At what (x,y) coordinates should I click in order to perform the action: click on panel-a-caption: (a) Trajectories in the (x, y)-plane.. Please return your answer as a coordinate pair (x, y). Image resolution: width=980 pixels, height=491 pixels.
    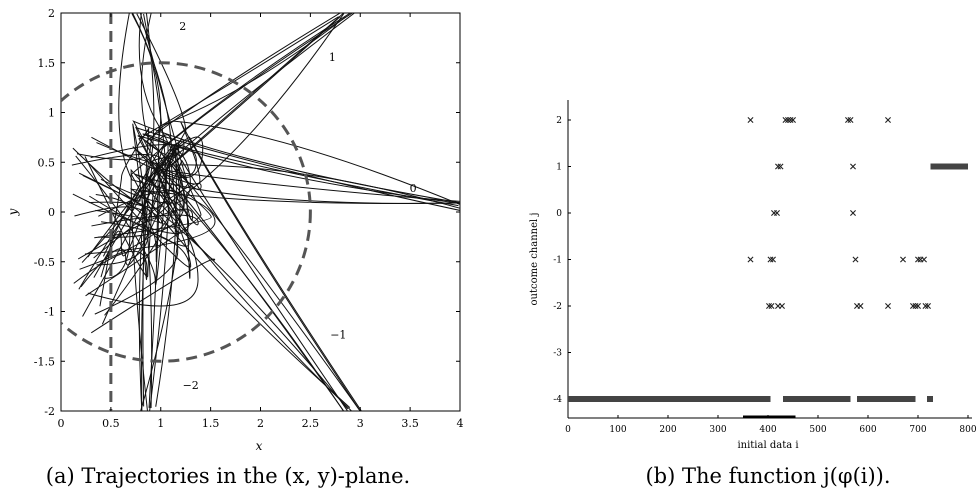
    Looking at the image, I should click on (228, 476).